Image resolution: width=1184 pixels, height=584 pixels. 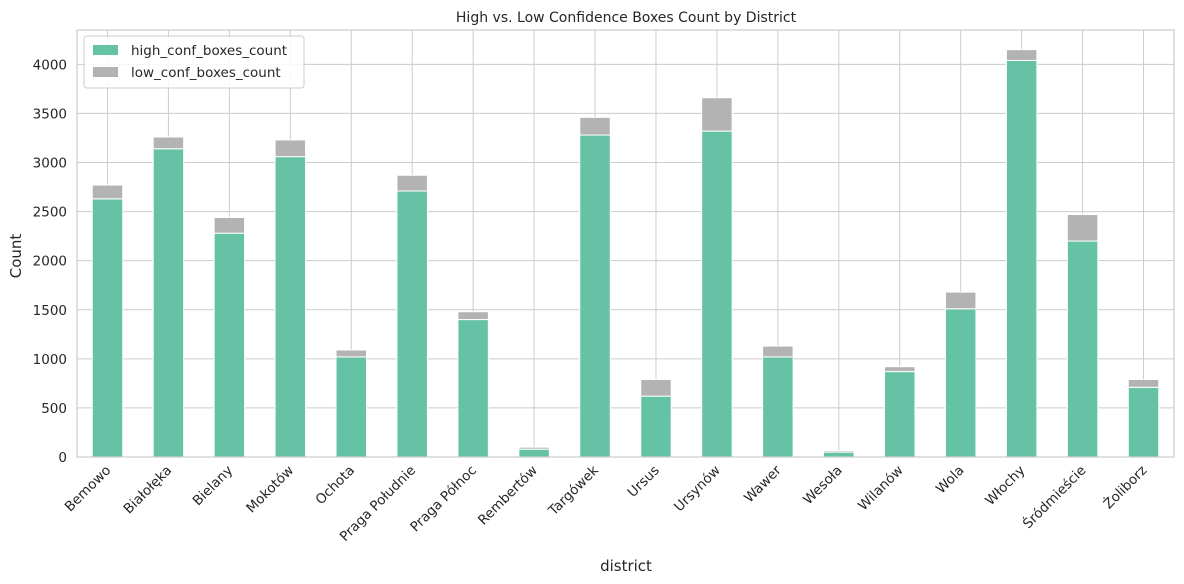 What do you see at coordinates (626, 566) in the screenshot?
I see `x-axis-label: district` at bounding box center [626, 566].